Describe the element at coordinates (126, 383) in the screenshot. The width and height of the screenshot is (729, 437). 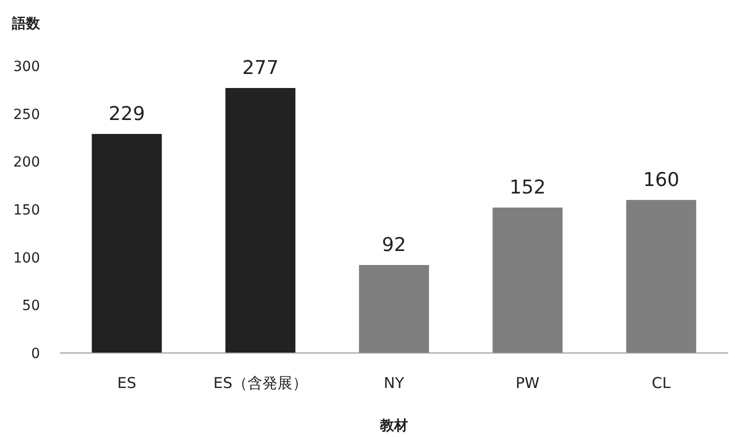
I see `x-tick-label: ES` at that location.